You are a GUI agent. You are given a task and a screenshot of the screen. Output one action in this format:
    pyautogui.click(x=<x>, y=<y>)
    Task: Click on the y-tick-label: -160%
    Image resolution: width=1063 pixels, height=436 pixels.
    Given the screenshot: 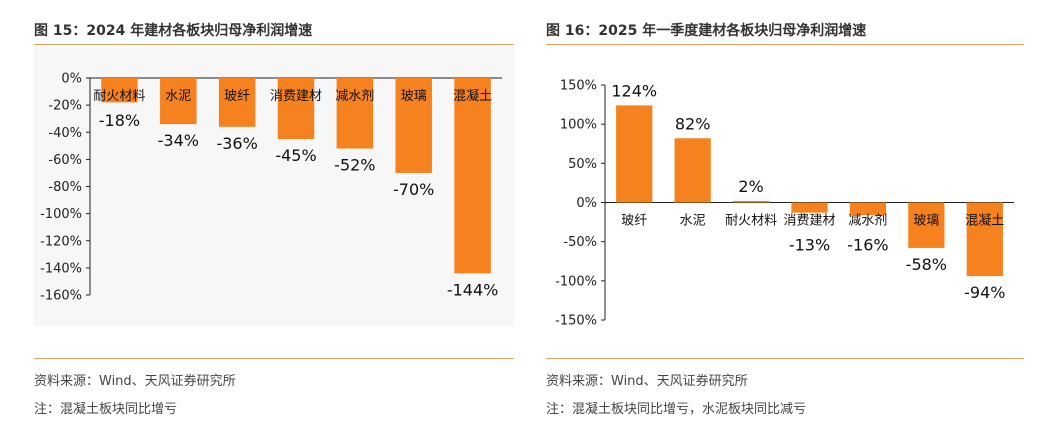 What is the action you would take?
    pyautogui.click(x=61, y=296)
    